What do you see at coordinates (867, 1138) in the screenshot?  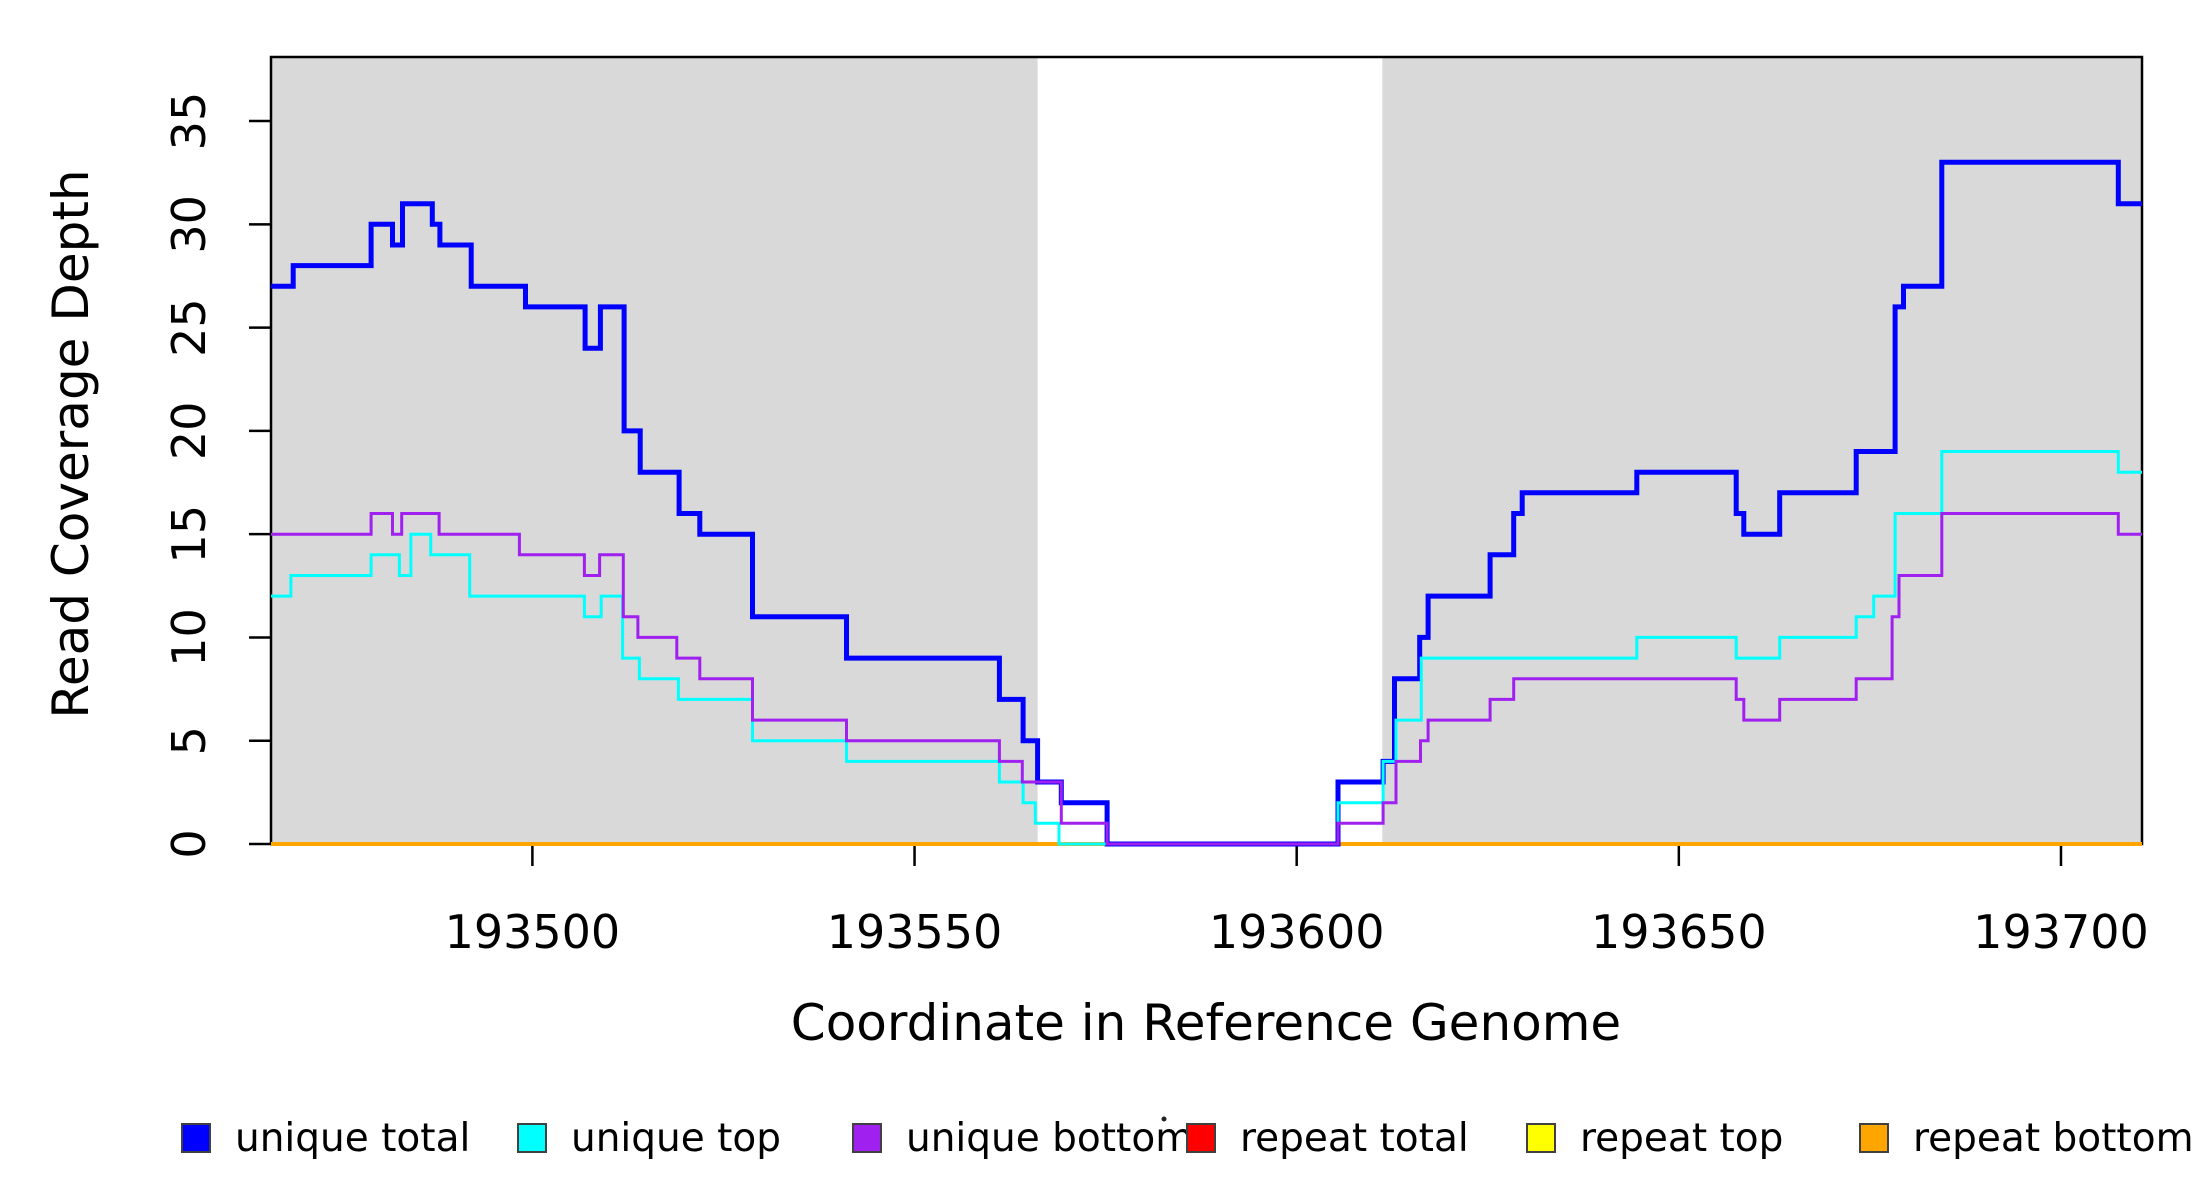 I see `legend-swatch-unique-bottom` at bounding box center [867, 1138].